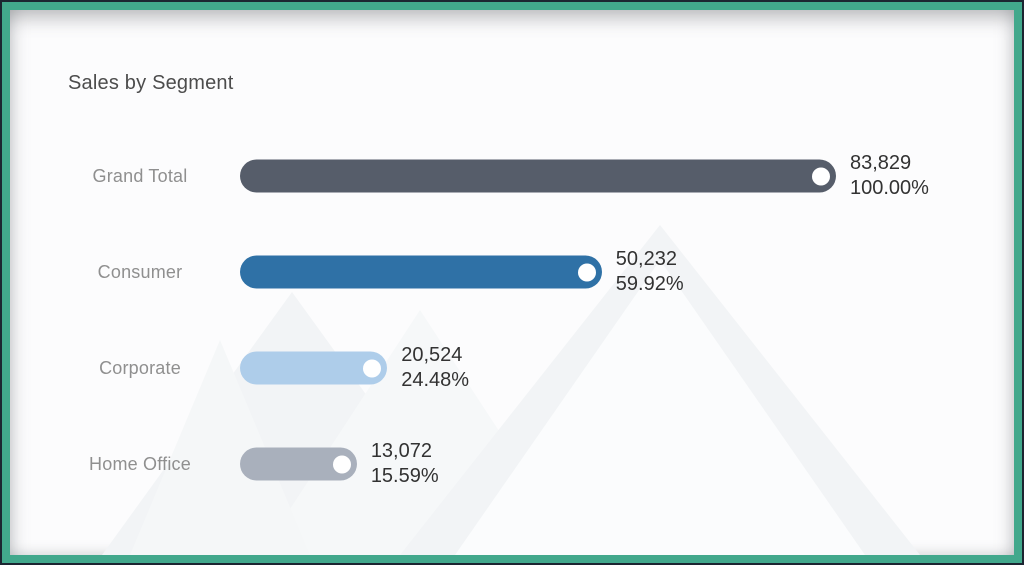 The image size is (1024, 565). Describe the element at coordinates (646, 259) in the screenshot. I see `value-label: 50,232` at that location.